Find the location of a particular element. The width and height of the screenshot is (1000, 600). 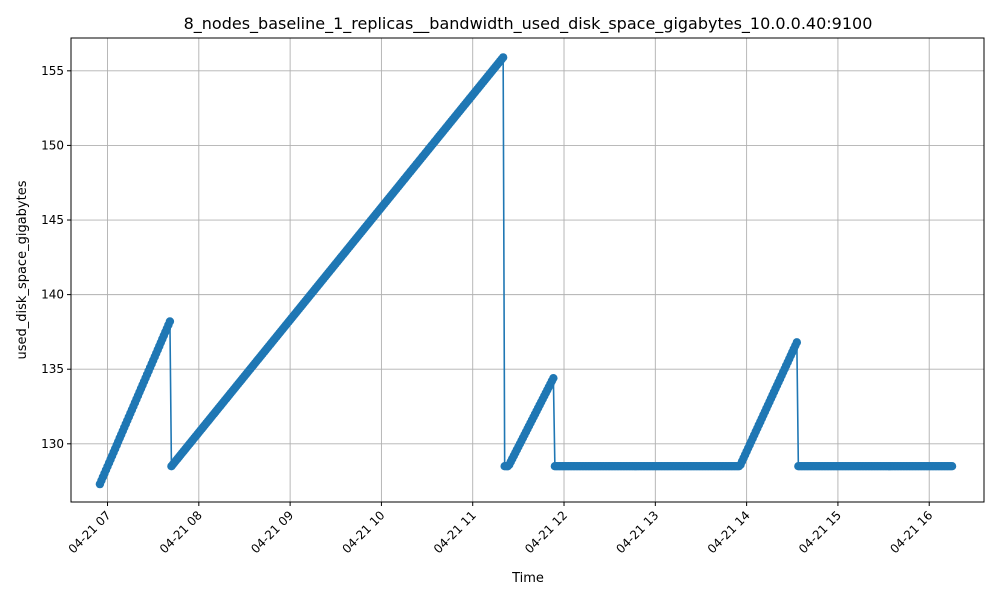

y-axis: 130 135 140 145 150 155 is located at coordinates (56, 257).